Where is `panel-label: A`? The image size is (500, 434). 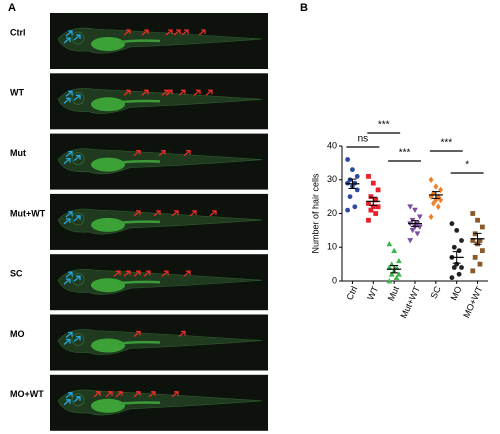 panel-label: A is located at coordinates (12, 8).